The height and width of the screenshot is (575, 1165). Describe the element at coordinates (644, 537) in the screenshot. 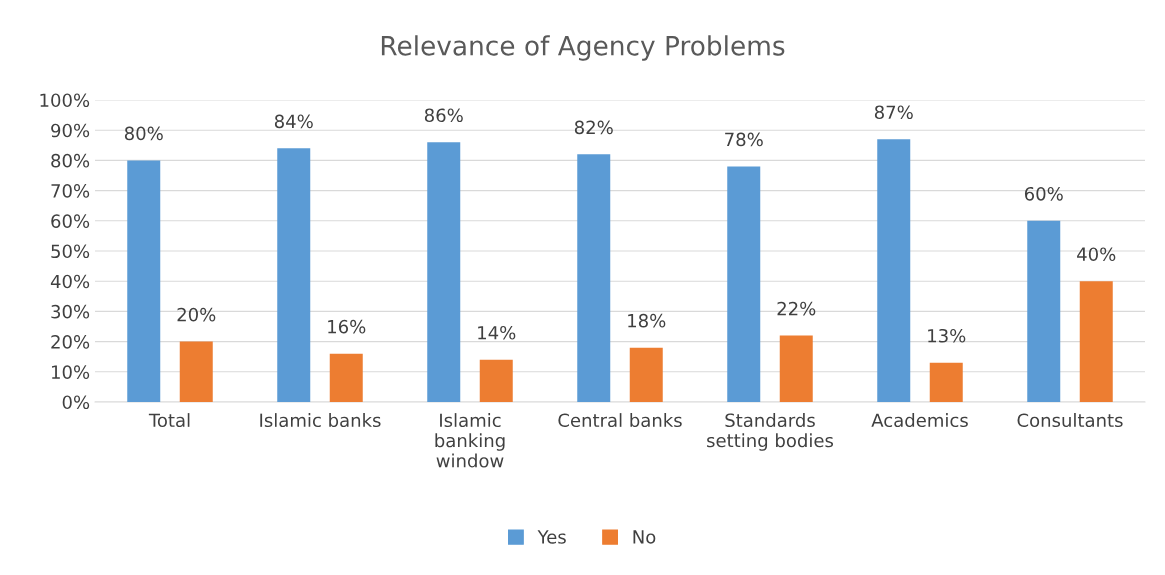

I see `legend-label: No` at that location.